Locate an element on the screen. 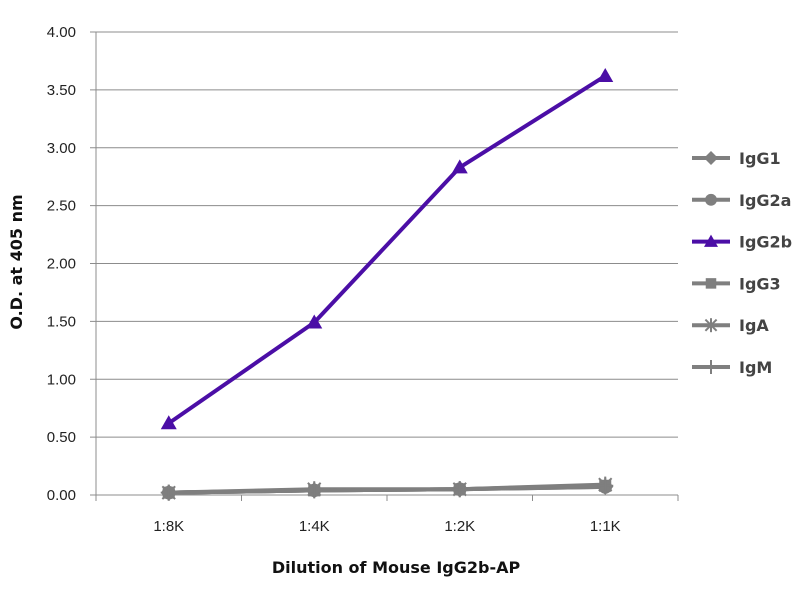 This screenshot has width=800, height=600. legend-label-igg1: IgG1 is located at coordinates (760, 158).